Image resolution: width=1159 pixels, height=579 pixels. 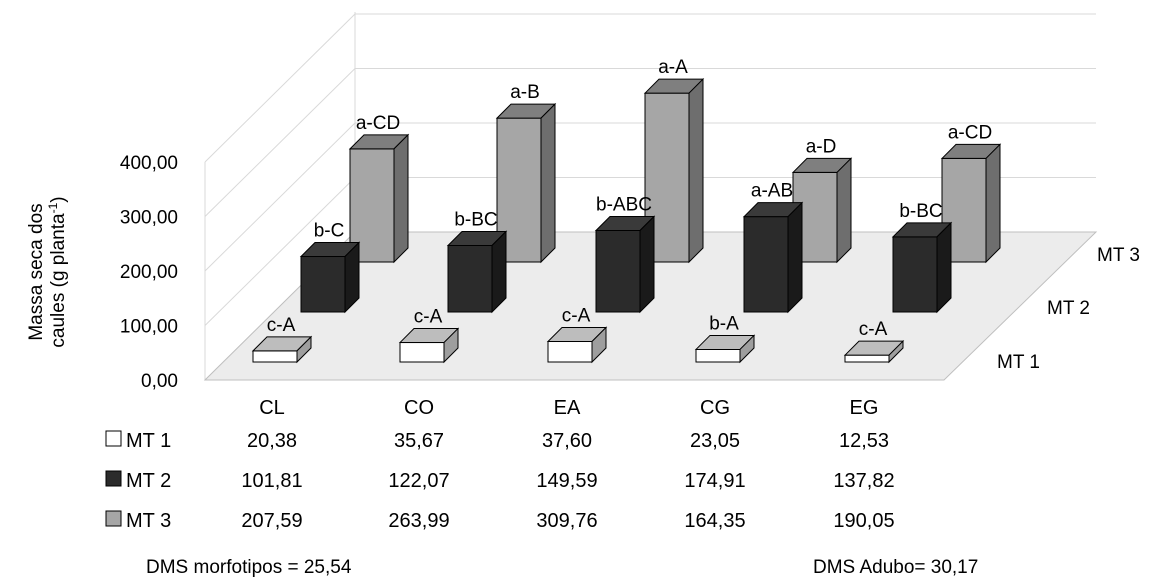 What do you see at coordinates (772, 191) in the screenshot?
I see `significance-label: a-AB` at bounding box center [772, 191].